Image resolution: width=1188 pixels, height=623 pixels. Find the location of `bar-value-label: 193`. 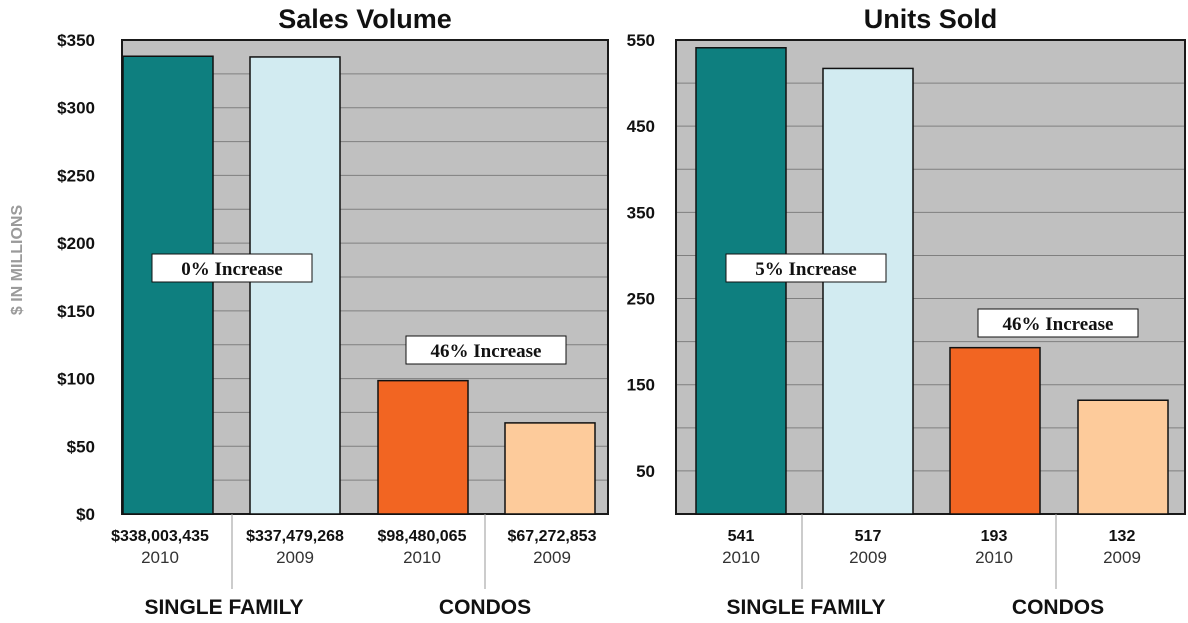

bar-value-label: 193 is located at coordinates (994, 536).